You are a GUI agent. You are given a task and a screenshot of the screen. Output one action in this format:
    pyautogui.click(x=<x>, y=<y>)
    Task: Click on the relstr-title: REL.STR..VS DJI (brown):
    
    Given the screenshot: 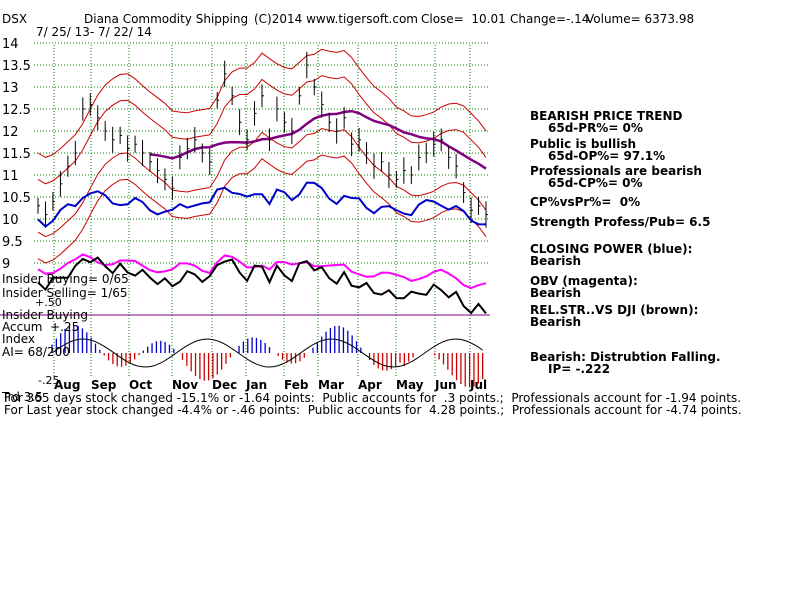 What is the action you would take?
    pyautogui.click(x=614, y=310)
    